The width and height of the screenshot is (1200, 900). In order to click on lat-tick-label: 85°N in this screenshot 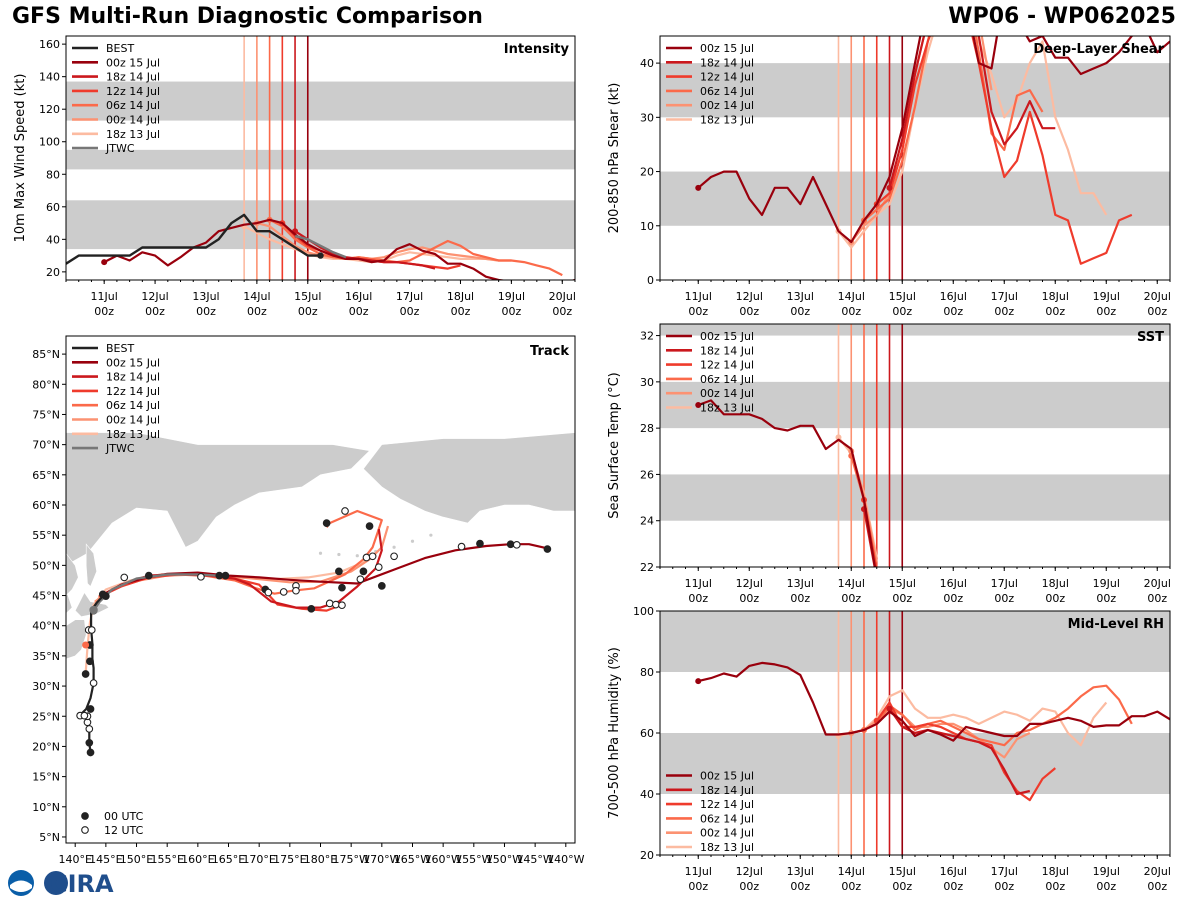, I will do `click(46, 354)`.